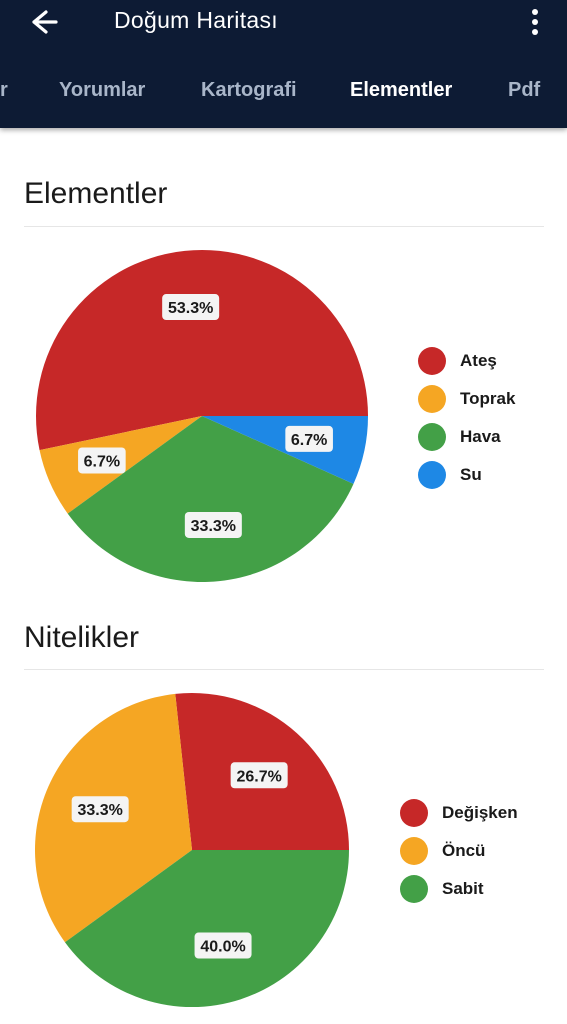 The width and height of the screenshot is (567, 1024). I want to click on tab-yorumlar: Yorumlar, so click(102, 90).